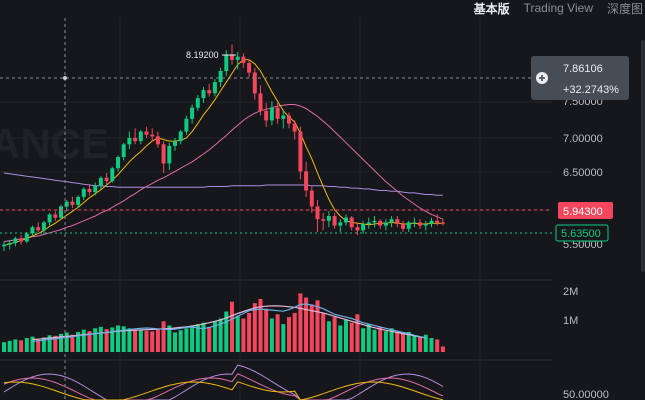 The height and width of the screenshot is (400, 645). I want to click on tab-tradingview: Trading View, so click(558, 8).